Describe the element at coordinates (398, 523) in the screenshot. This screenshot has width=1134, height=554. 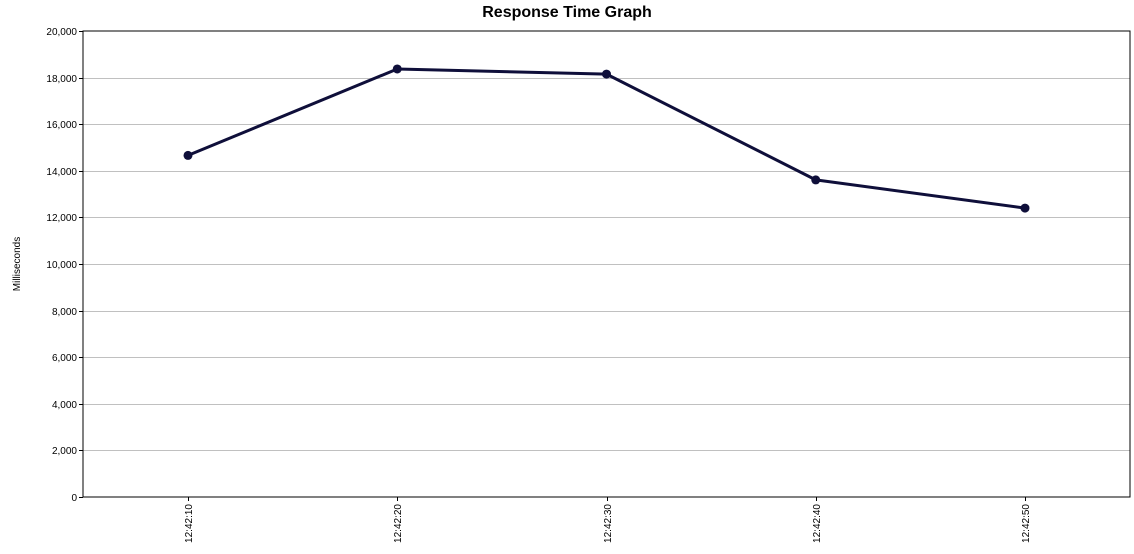
I see `x-tick-label: 12:42:20` at that location.